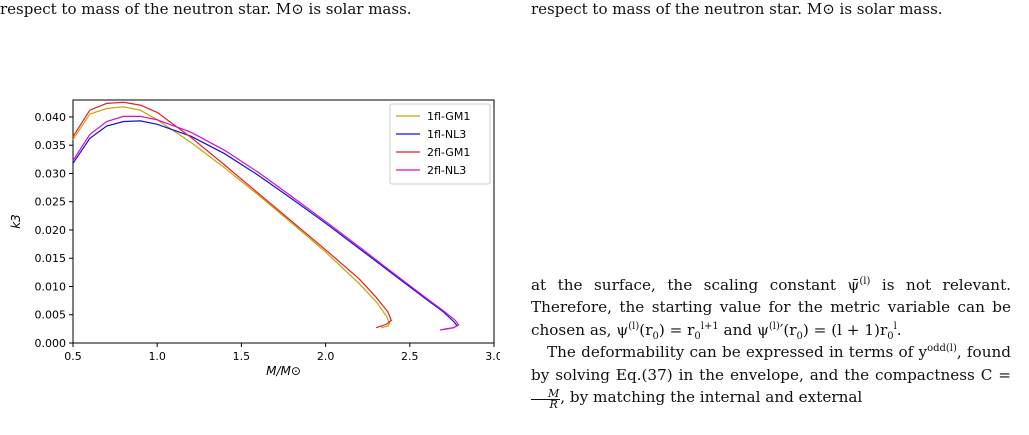 This screenshot has height=435, width=1029. Describe the element at coordinates (676, 329) in the screenshot. I see `p1-mid-2: ) = r` at that location.